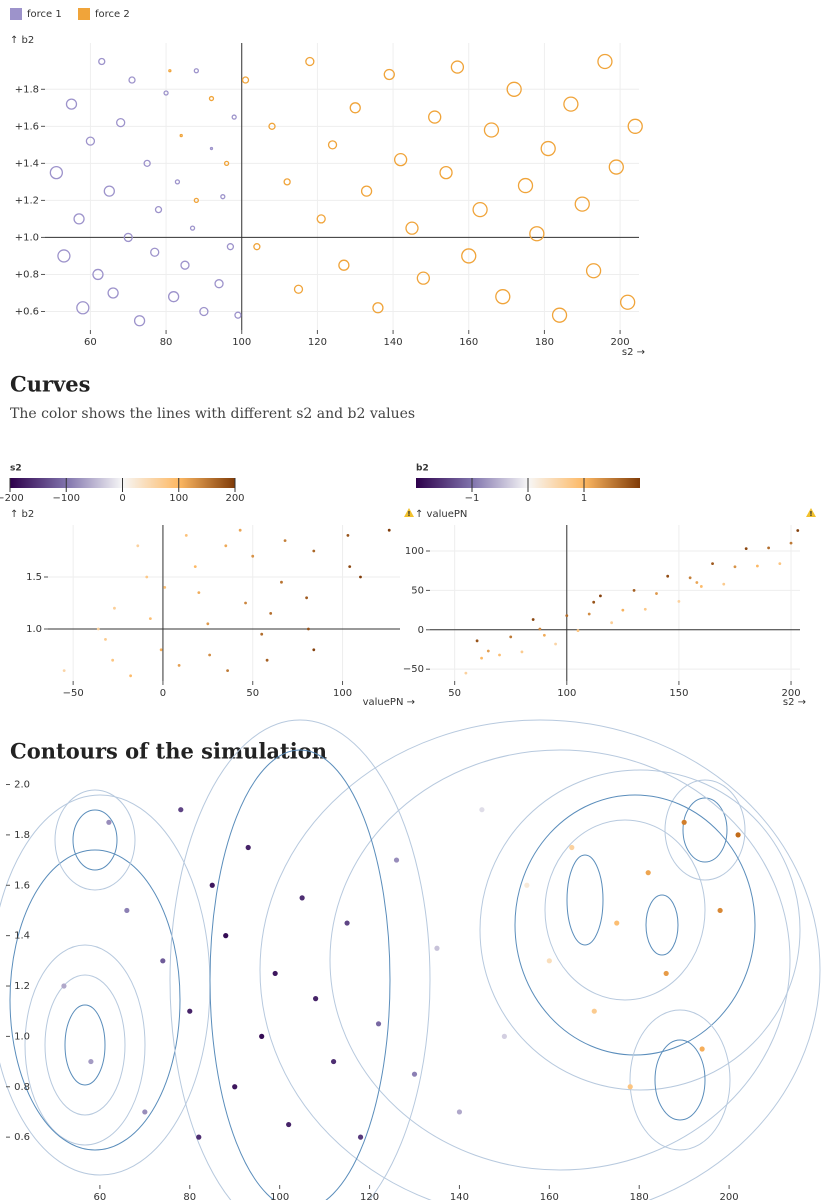  Describe the element at coordinates (417, 590) in the screenshot. I see `y-tick-label: 50` at that location.